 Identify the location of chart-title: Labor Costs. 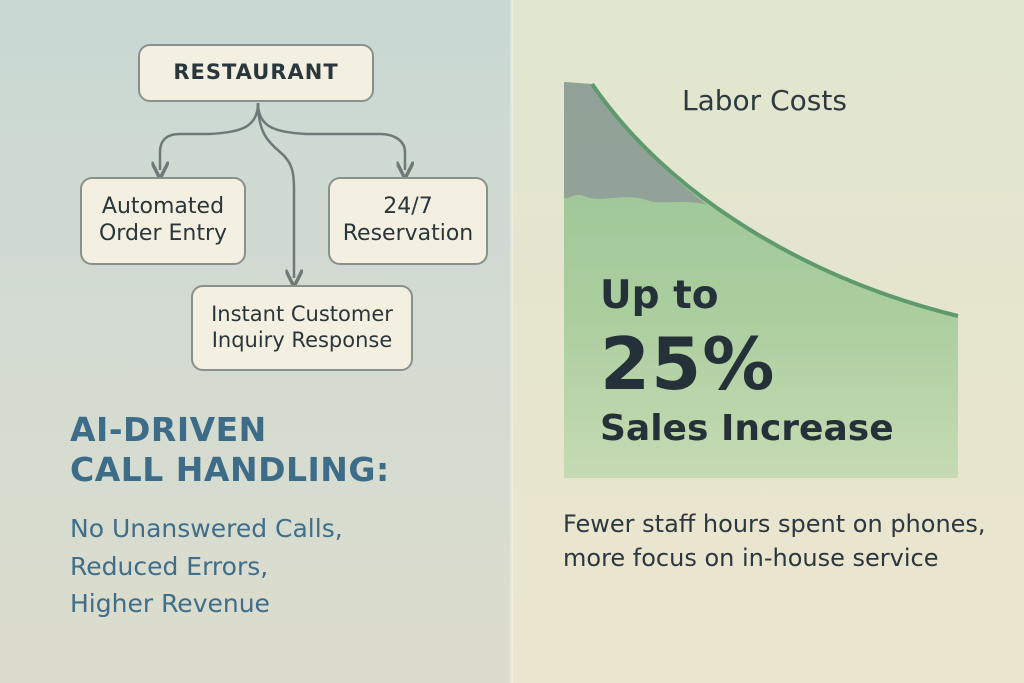
(764, 100).